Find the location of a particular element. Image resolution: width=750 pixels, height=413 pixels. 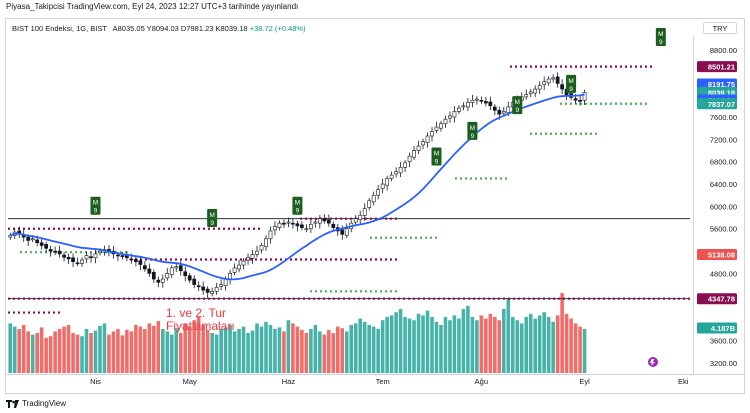

setup-badge is located at coordinates (517, 105).